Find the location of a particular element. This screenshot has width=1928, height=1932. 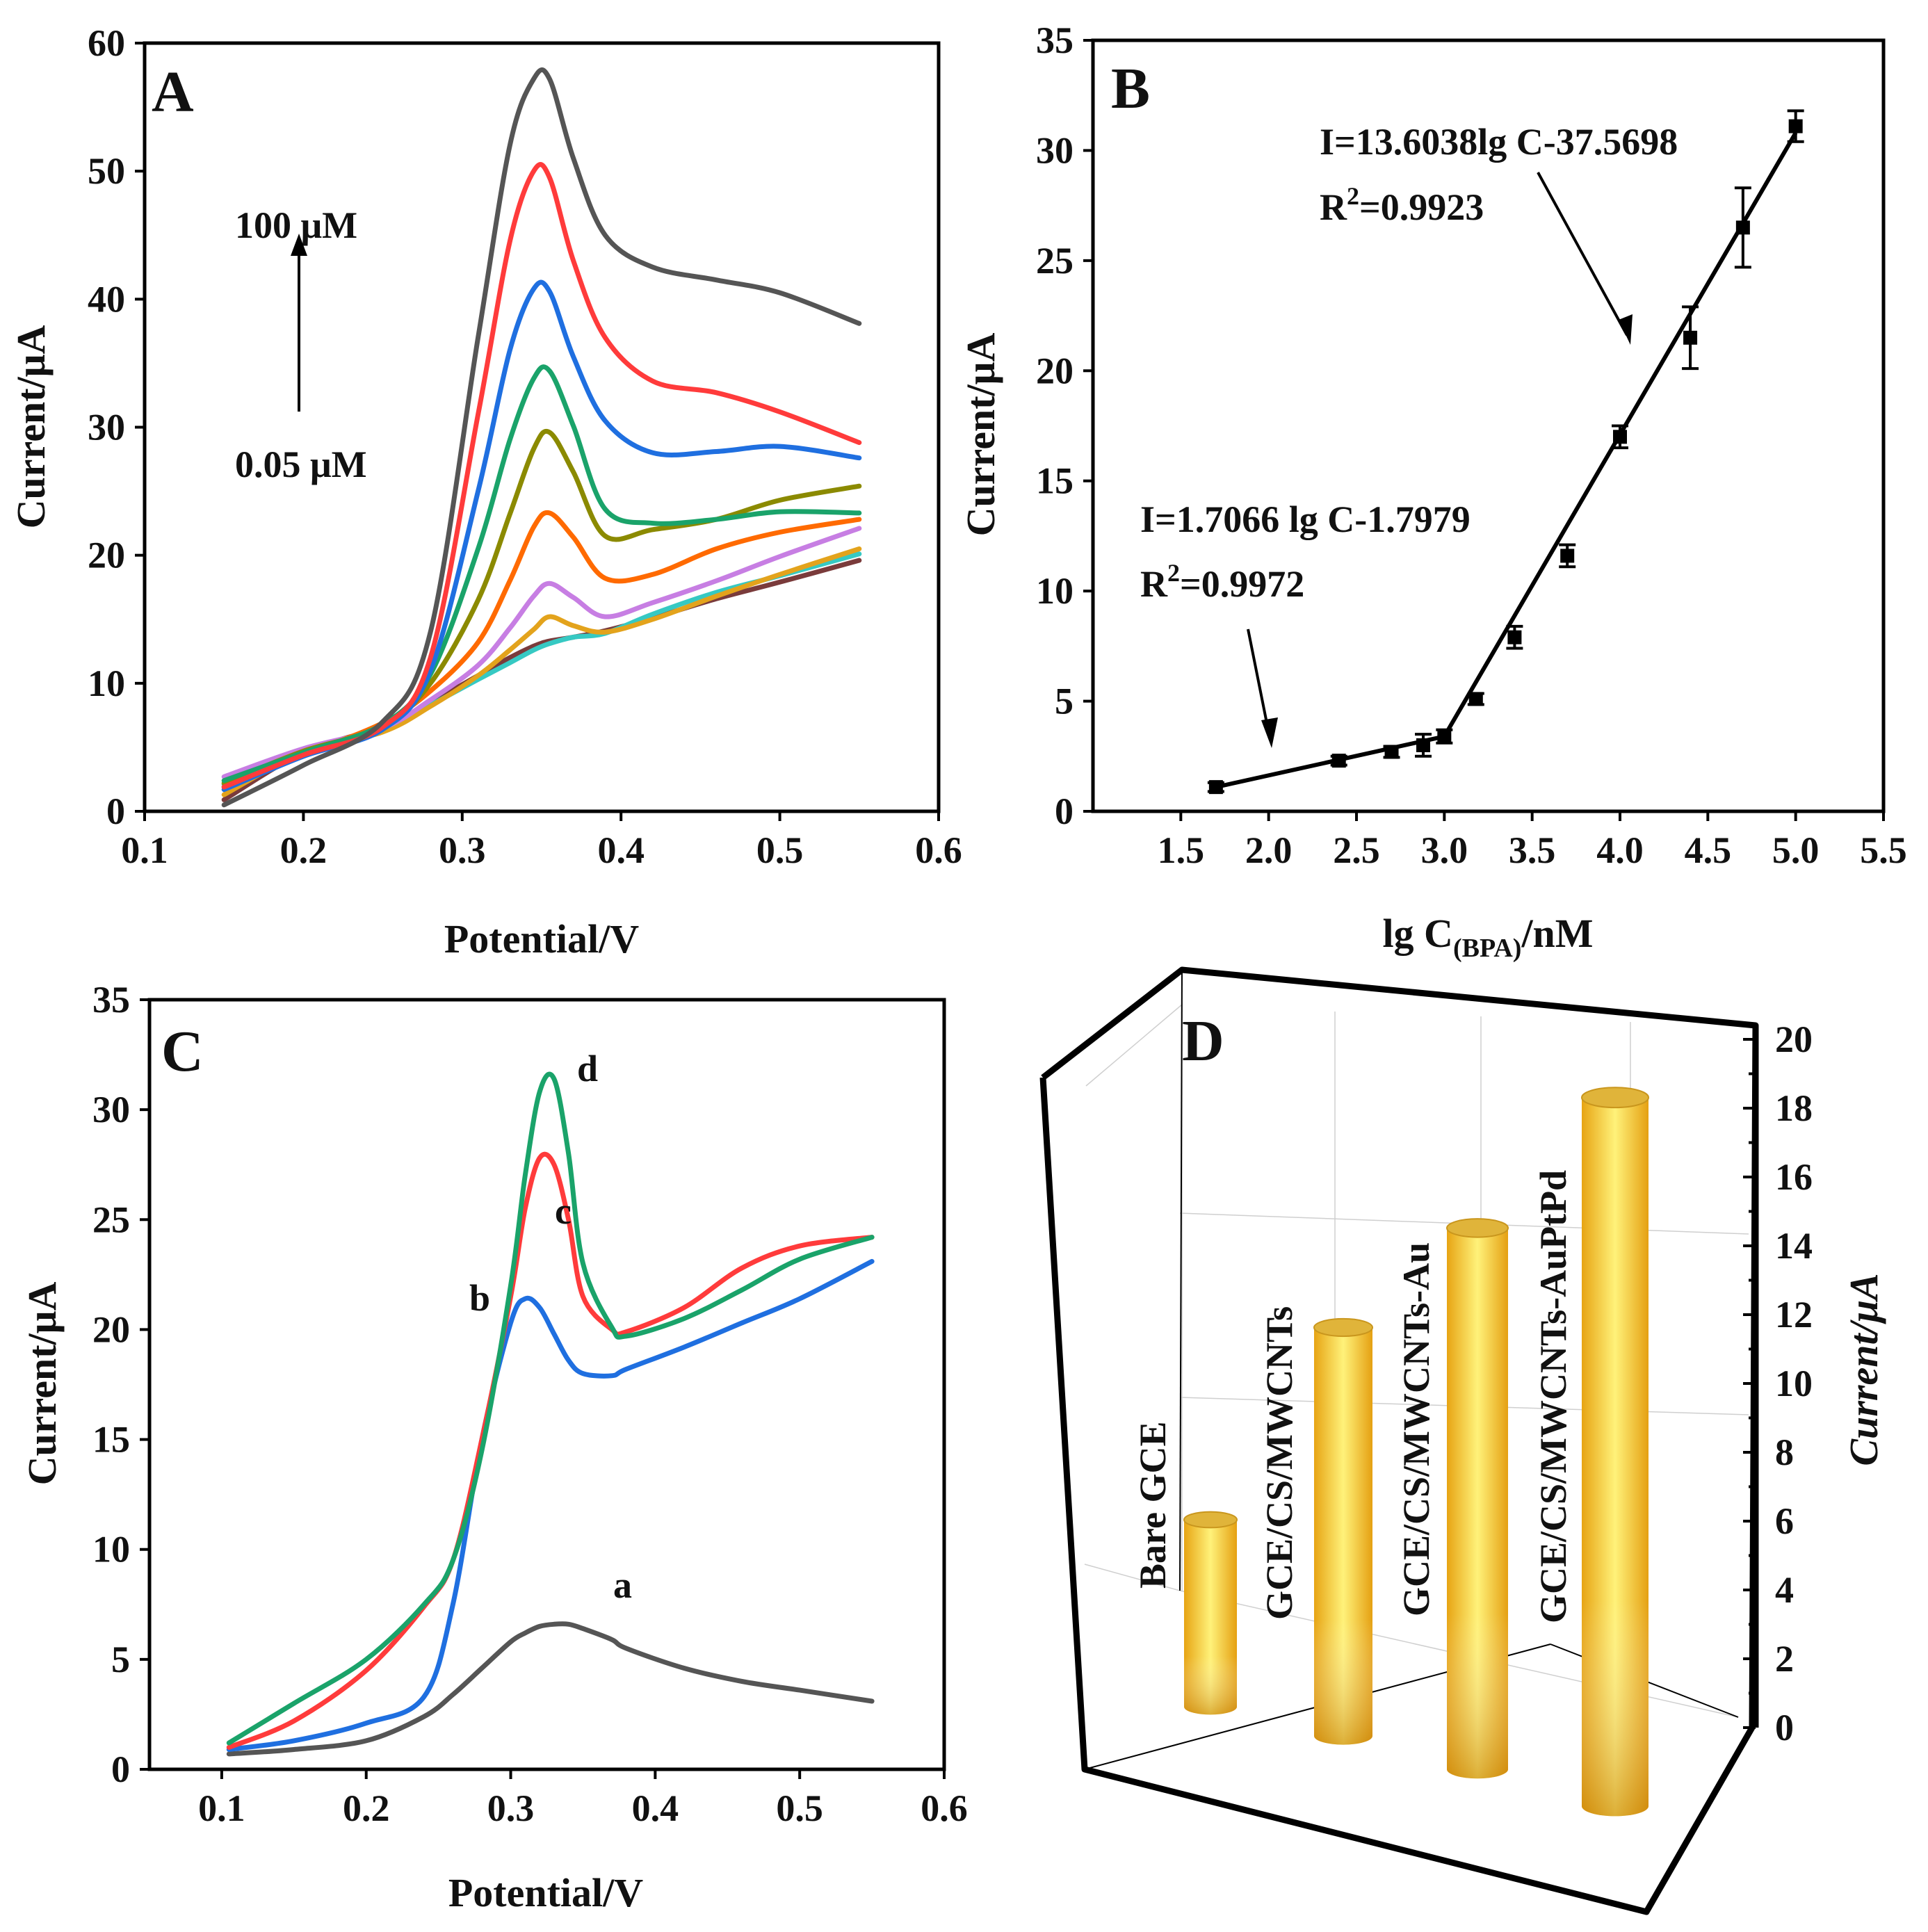

panel-d-z-axis: 0 2 4 6 8 10 12 14 16 18 20 is located at coordinates (1778, 1383).